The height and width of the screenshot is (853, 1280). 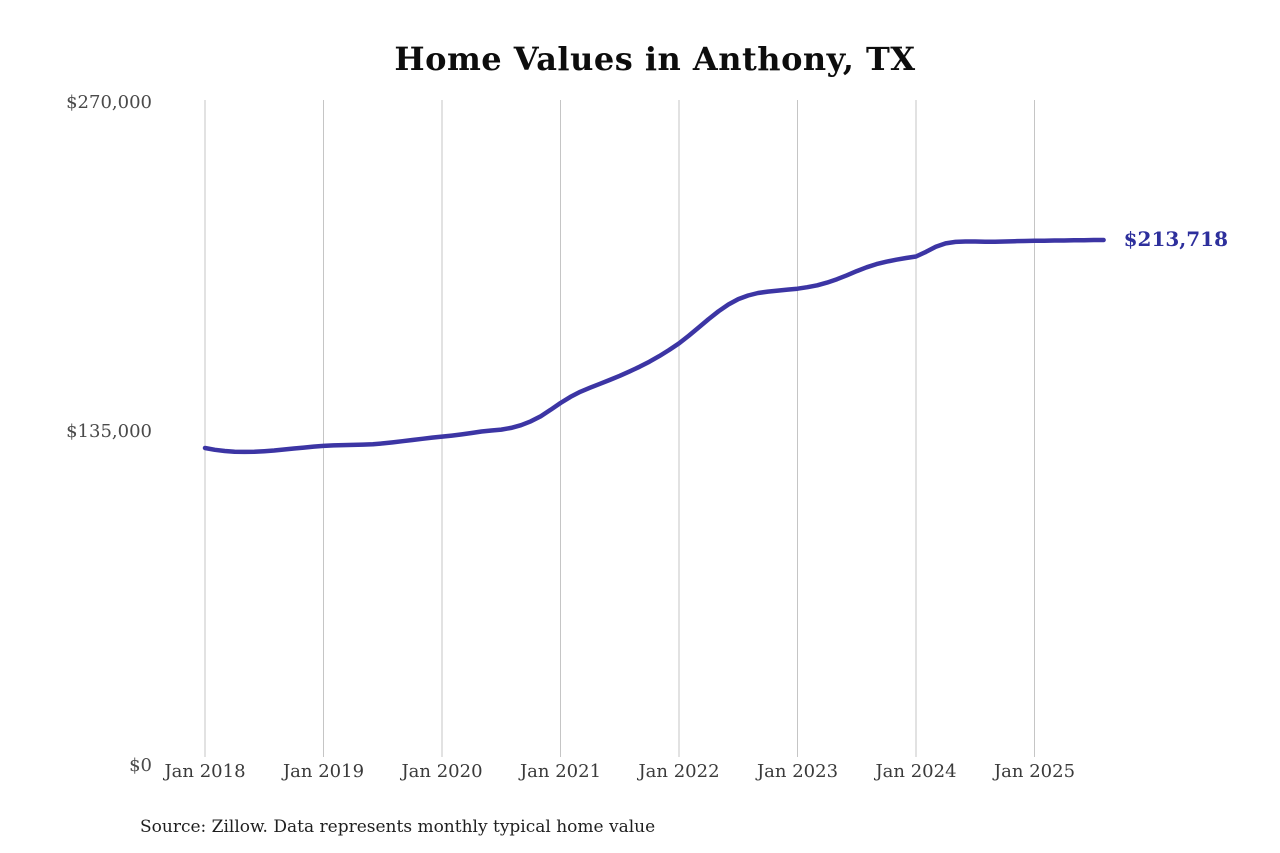 What do you see at coordinates (205, 771) in the screenshot?
I see `x-tick-label: Jan 2018` at bounding box center [205, 771].